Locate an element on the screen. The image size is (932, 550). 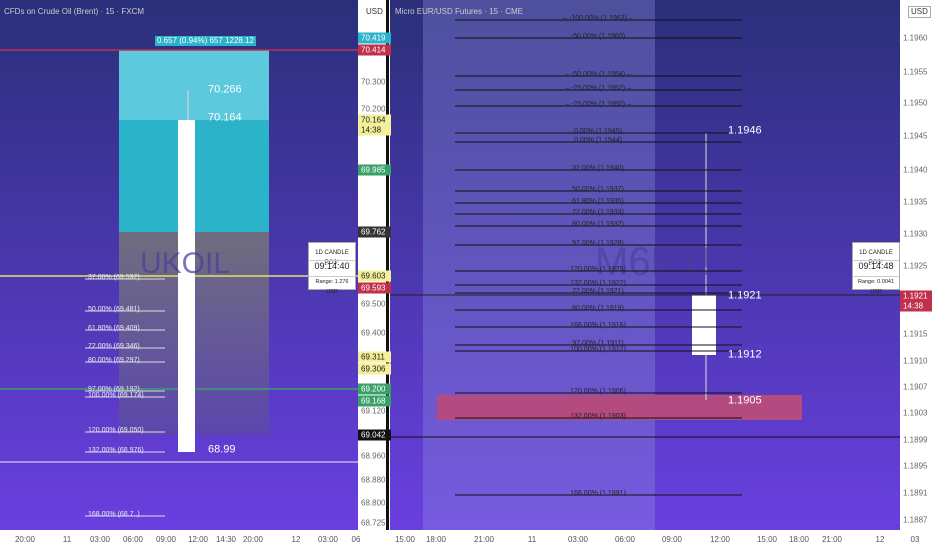
price-note: 1.1912 is located at coordinates (745, 354).